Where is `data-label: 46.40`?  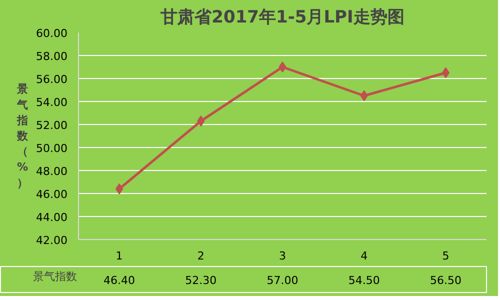
data-label: 46.40 is located at coordinates (120, 280).